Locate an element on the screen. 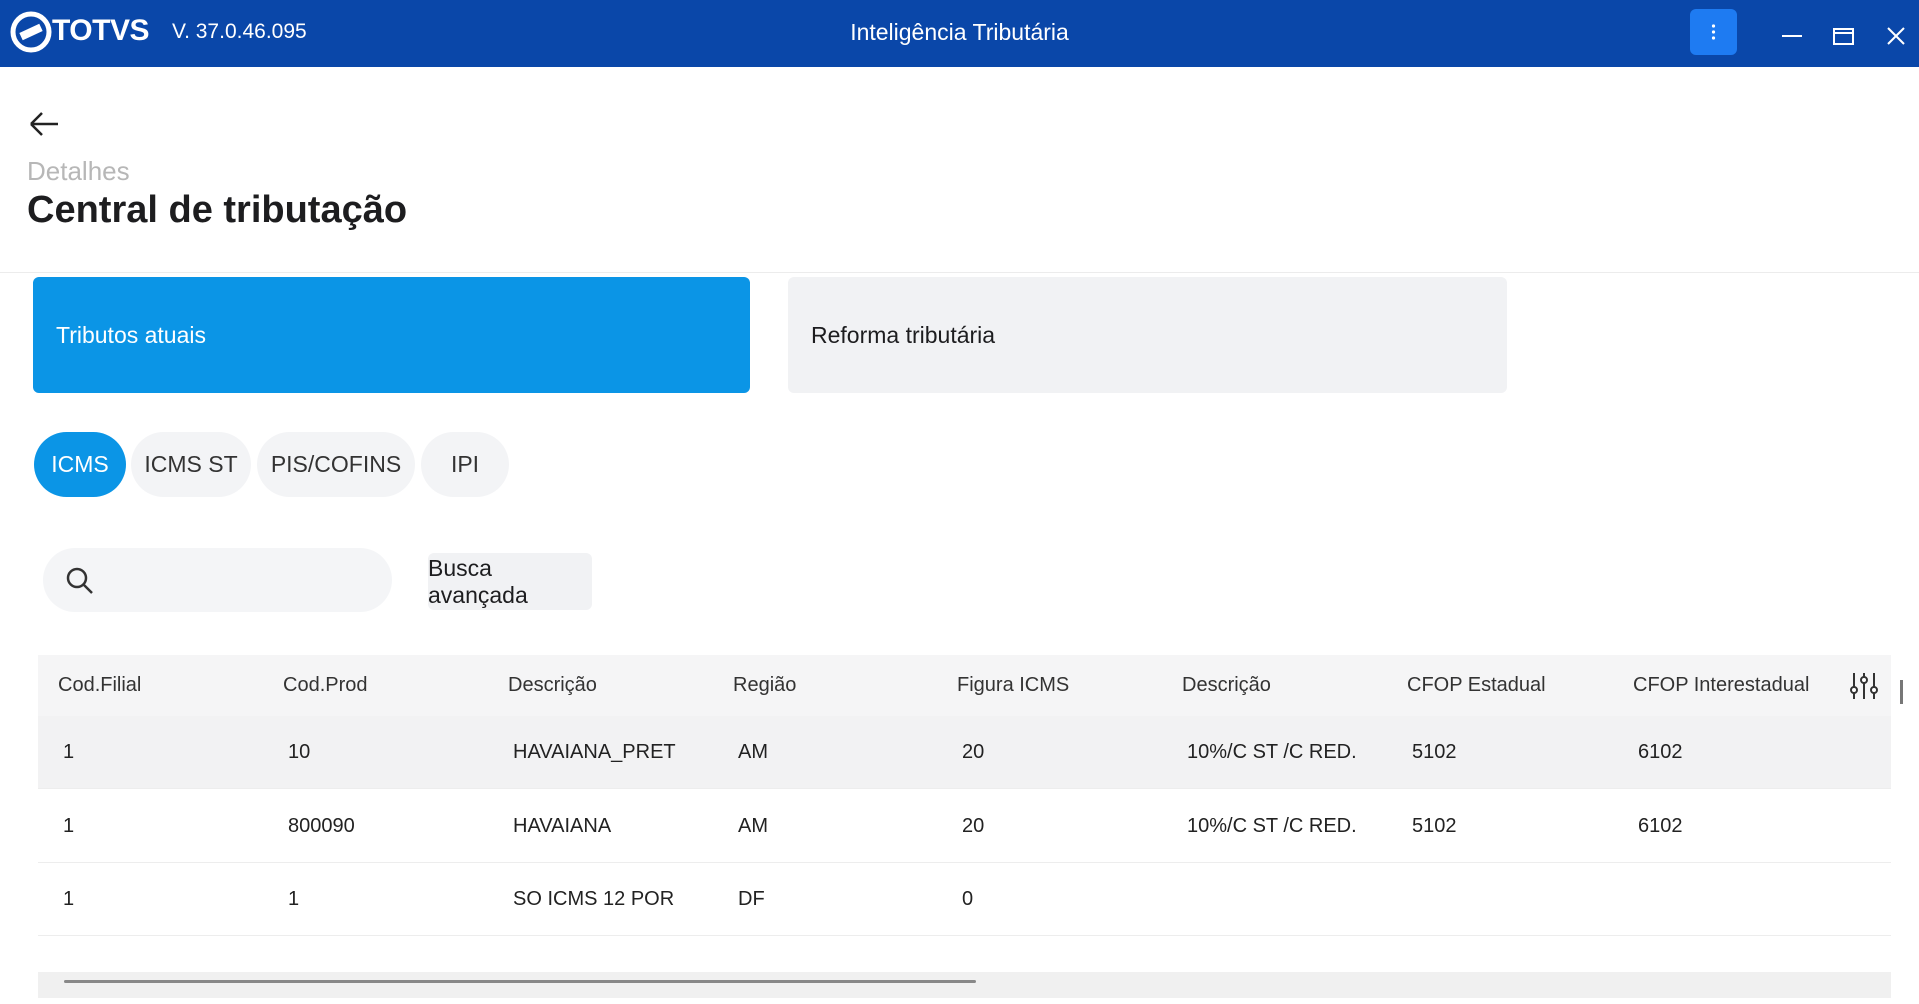 This screenshot has width=1919, height=1004. table-cell: HAVAIANA is located at coordinates (562, 825).